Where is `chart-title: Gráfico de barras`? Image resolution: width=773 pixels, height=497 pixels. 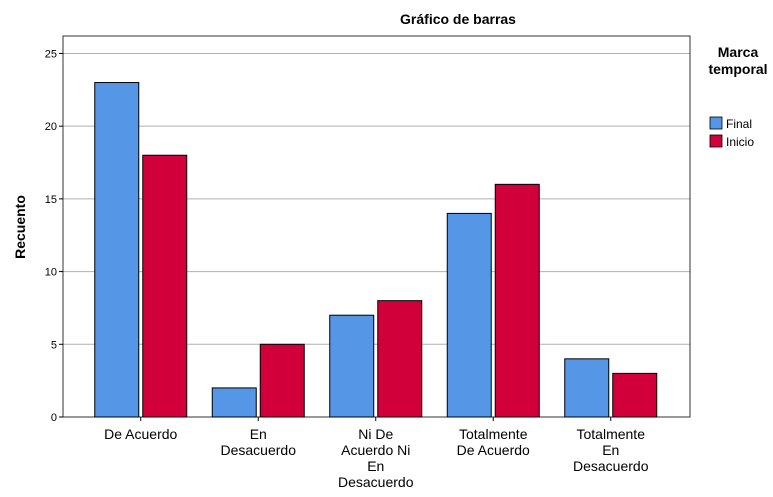
chart-title: Gráfico de barras is located at coordinates (458, 19).